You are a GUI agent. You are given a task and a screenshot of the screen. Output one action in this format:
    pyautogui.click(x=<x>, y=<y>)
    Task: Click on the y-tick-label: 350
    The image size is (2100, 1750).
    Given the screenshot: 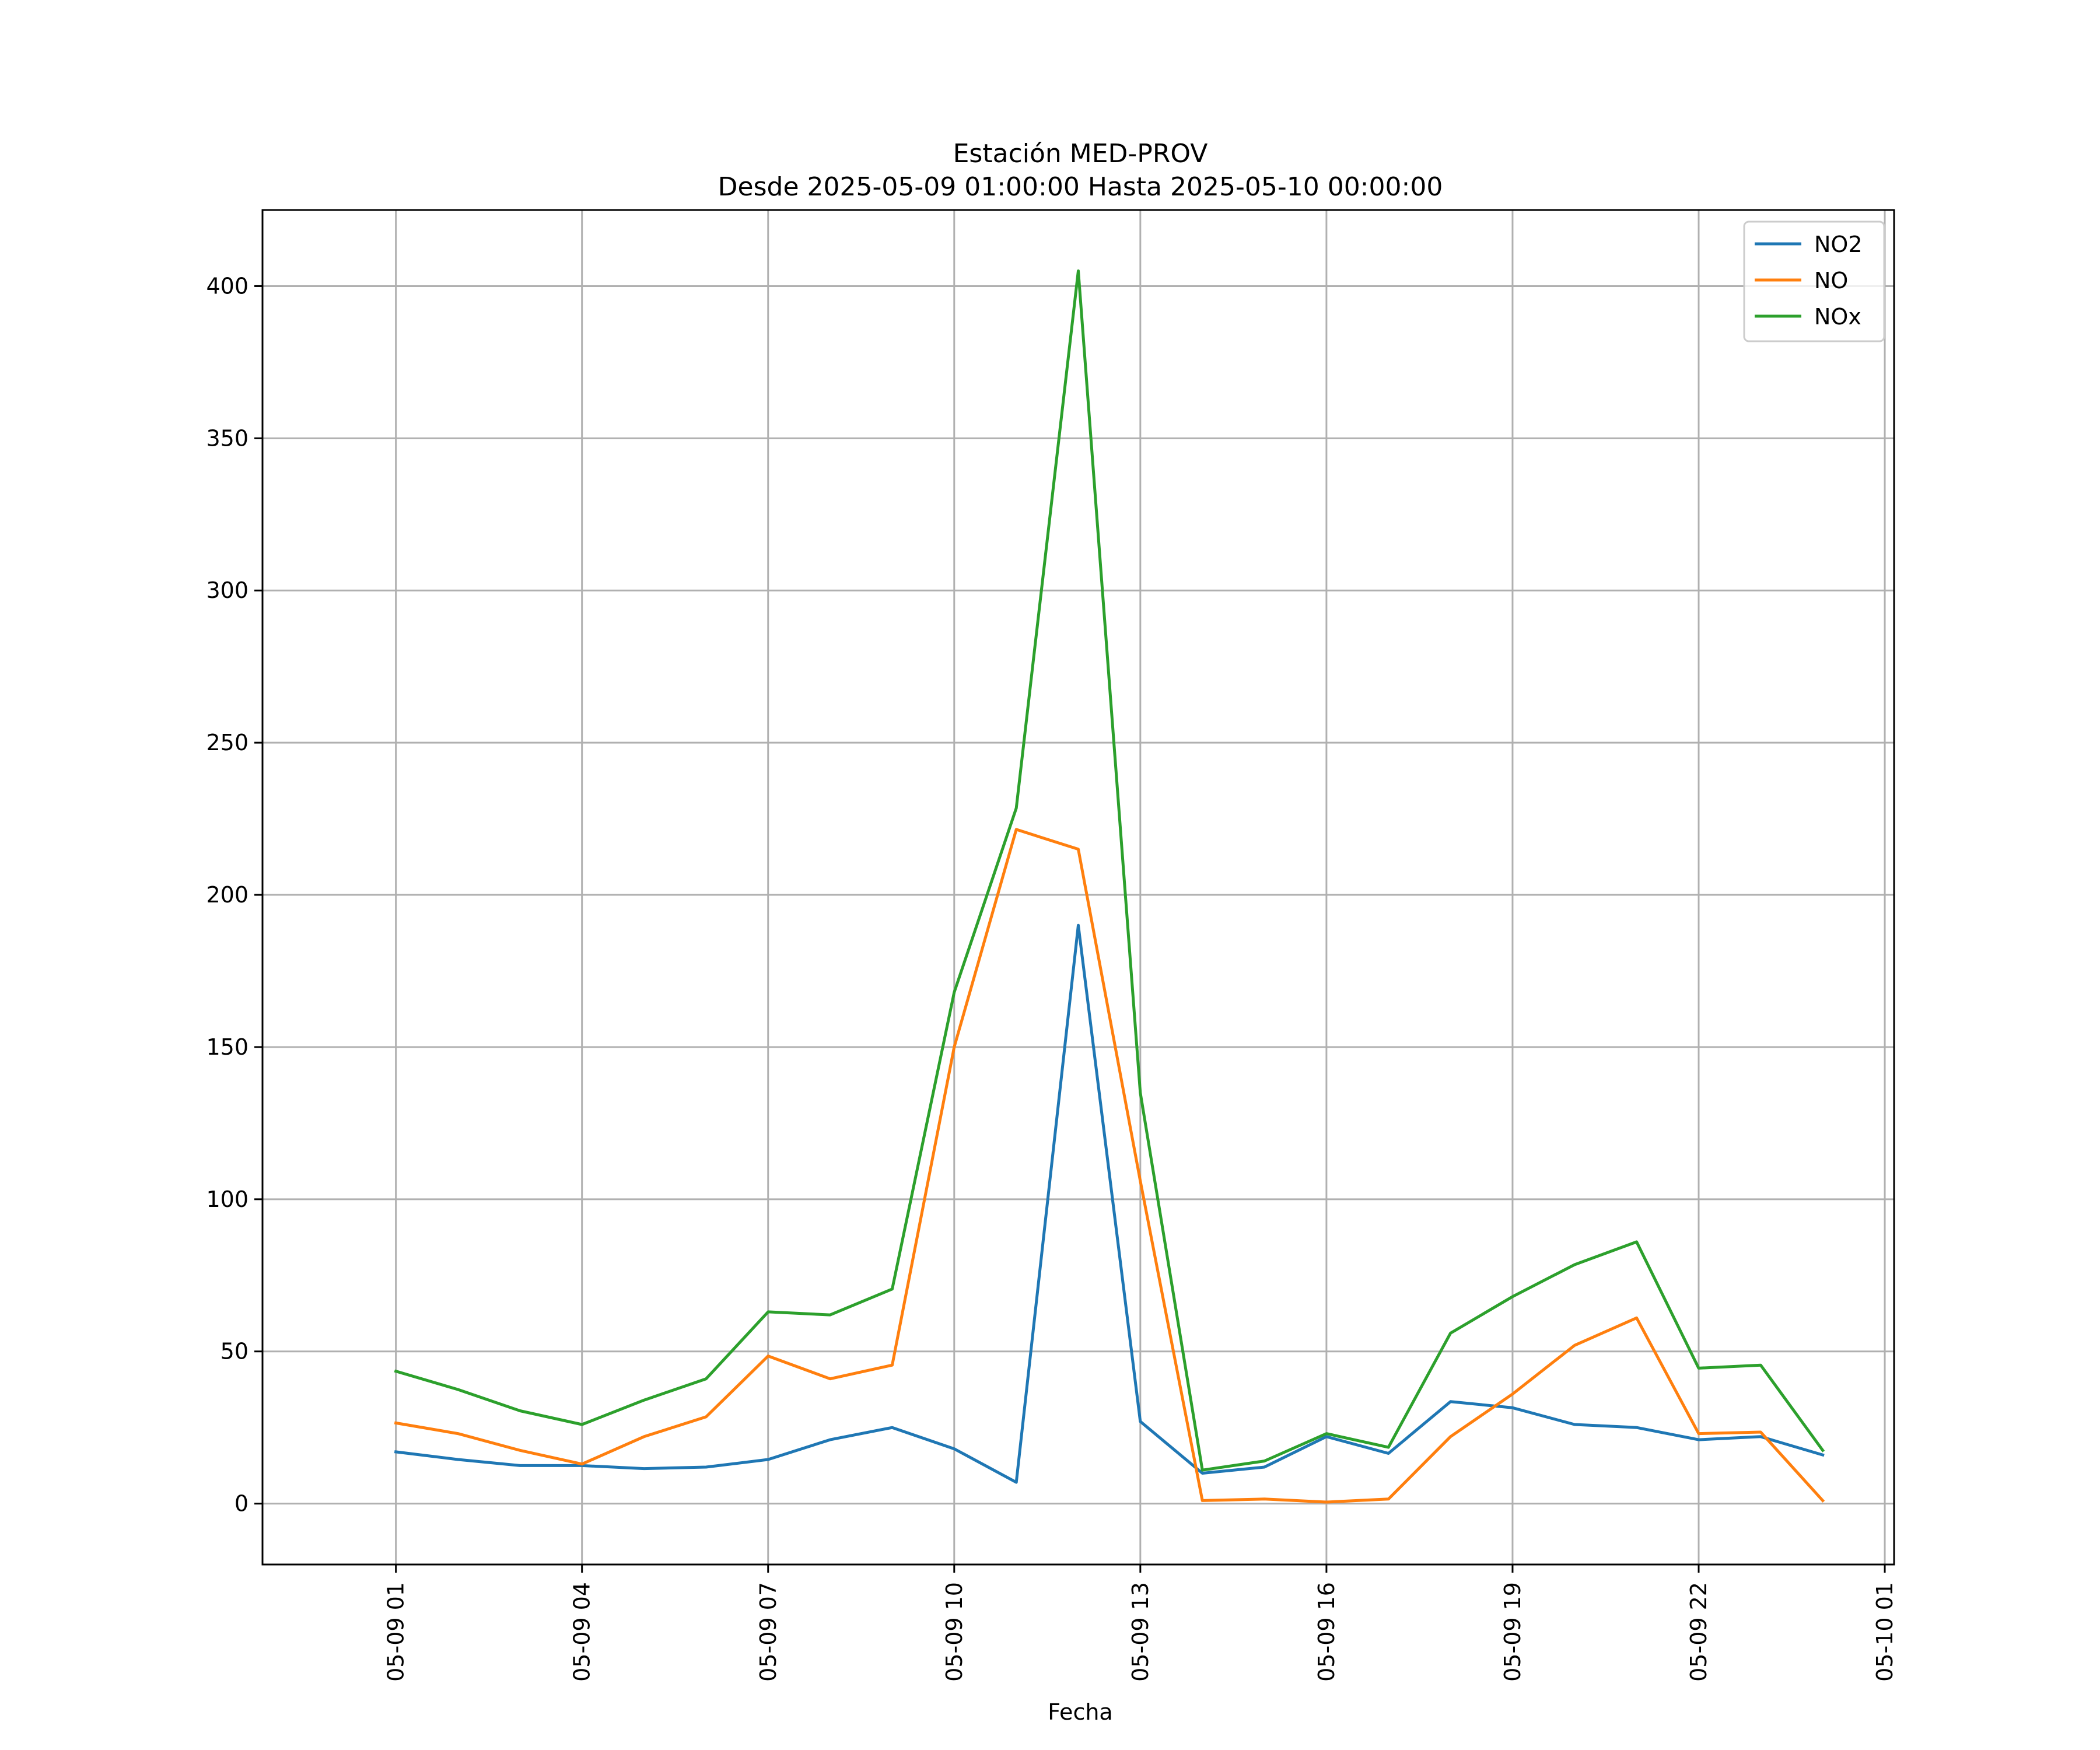 What is the action you would take?
    pyautogui.click(x=228, y=438)
    